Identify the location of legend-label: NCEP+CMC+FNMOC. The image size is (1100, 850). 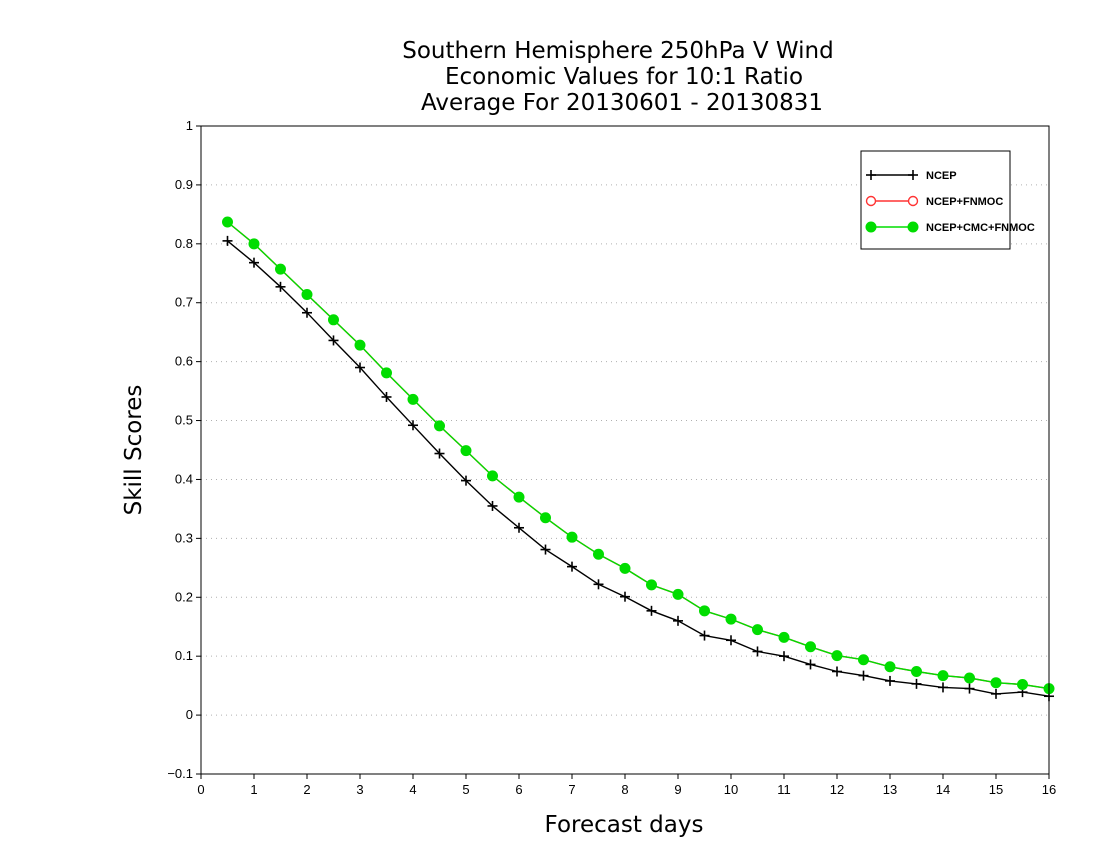
(980, 228).